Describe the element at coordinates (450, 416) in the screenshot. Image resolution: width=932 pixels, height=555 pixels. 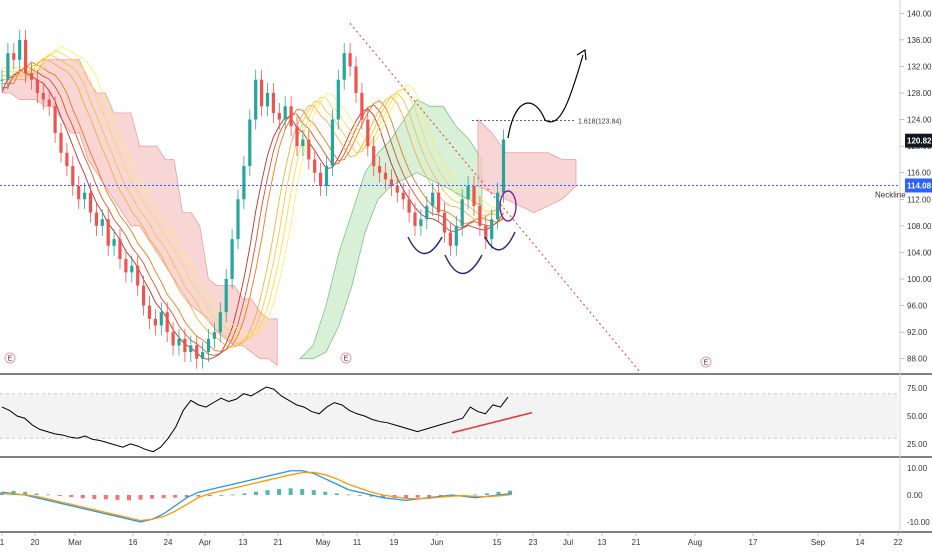
I see `rsi-band` at that location.